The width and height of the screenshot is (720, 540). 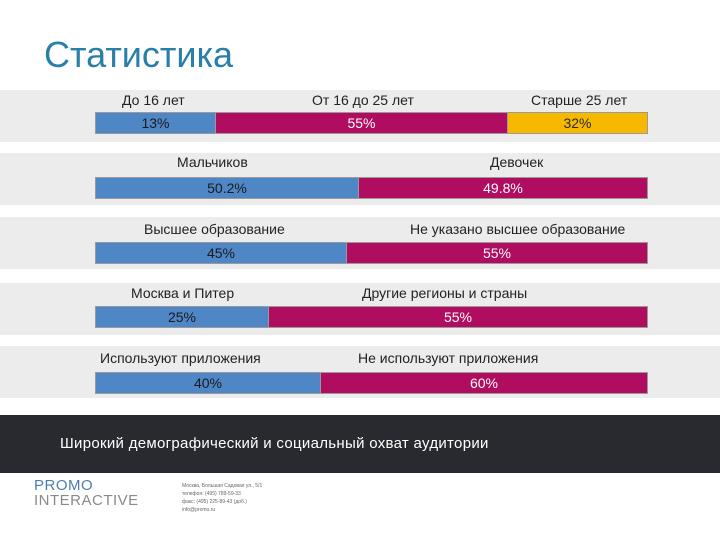 What do you see at coordinates (577, 123) in the screenshot?
I see `bar-over-25: 32%` at bounding box center [577, 123].